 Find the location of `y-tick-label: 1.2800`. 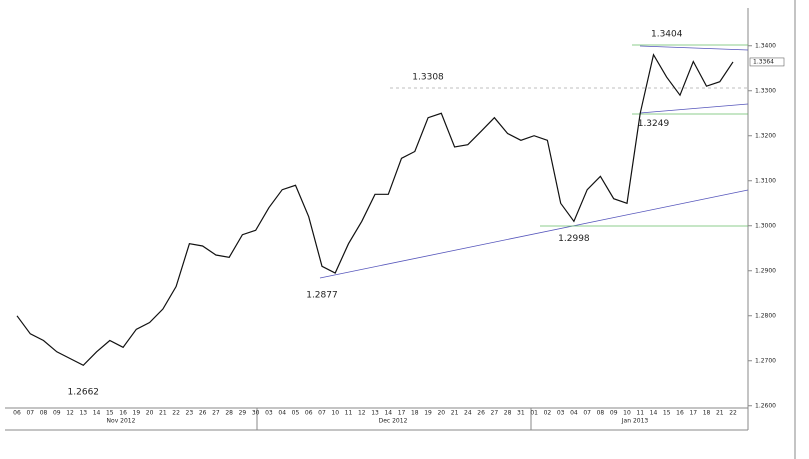

y-tick-label: 1.2800 is located at coordinates (765, 315).